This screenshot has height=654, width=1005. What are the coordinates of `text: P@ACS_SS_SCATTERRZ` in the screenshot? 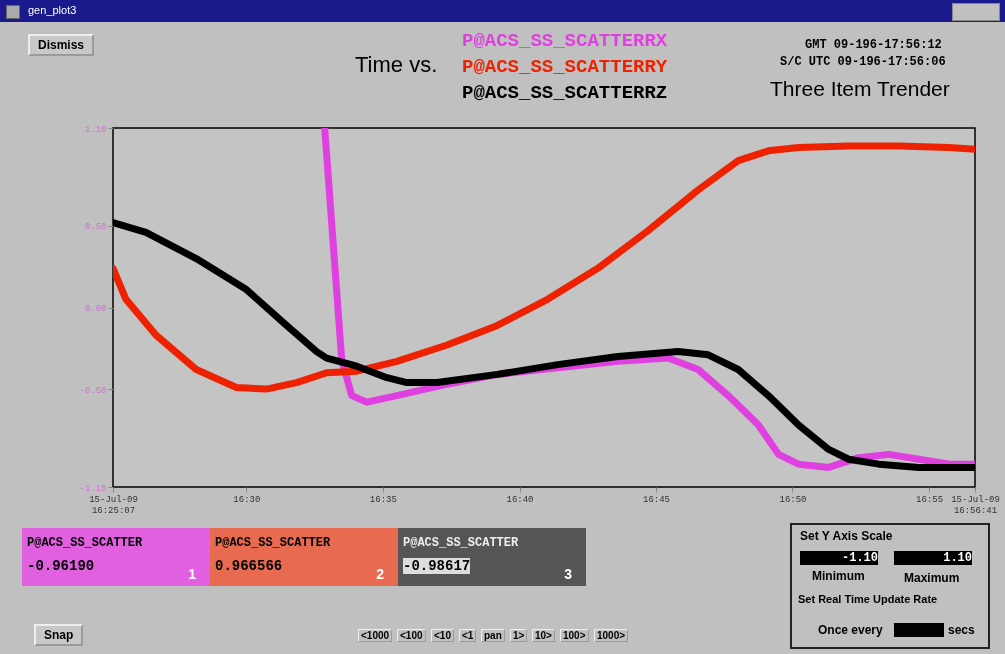 It's located at (565, 93).